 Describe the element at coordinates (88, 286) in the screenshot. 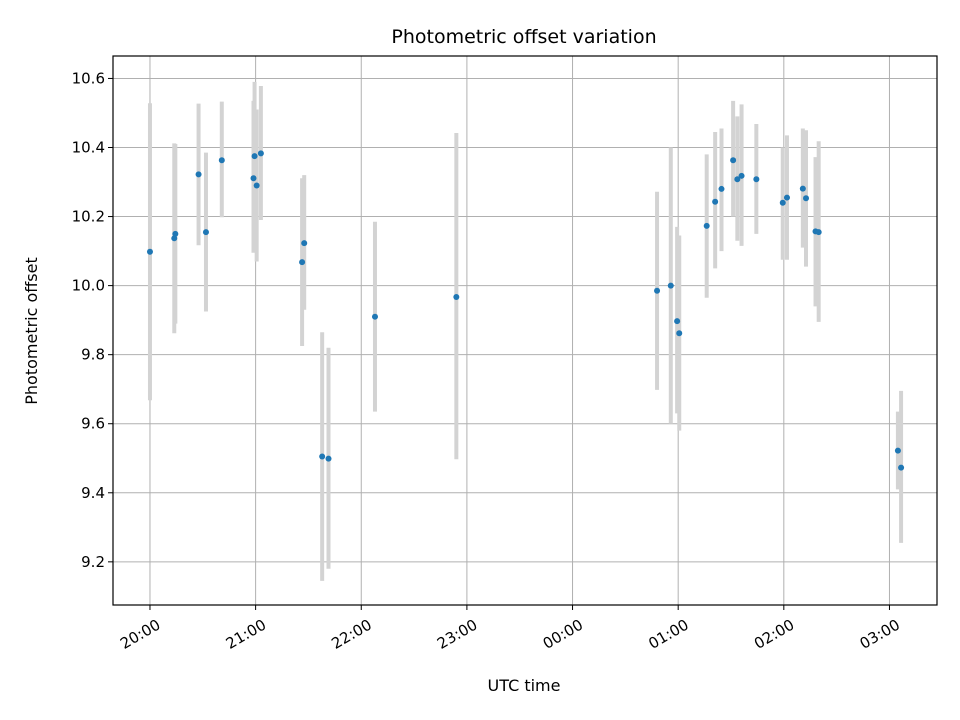

I see `y-tick-label: 10.0` at that location.